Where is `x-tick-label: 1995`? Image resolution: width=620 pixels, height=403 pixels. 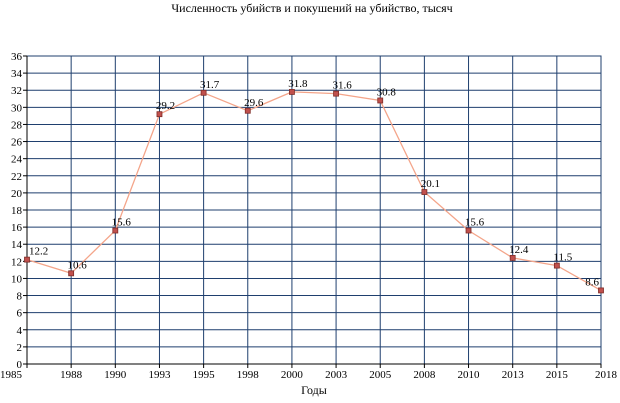 x-tick-label: 1995 is located at coordinates (204, 375).